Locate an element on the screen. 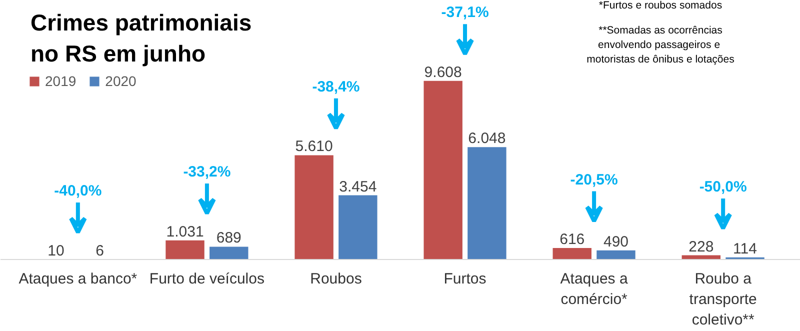 The height and width of the screenshot is (331, 800). data-label: 10 is located at coordinates (56, 251).